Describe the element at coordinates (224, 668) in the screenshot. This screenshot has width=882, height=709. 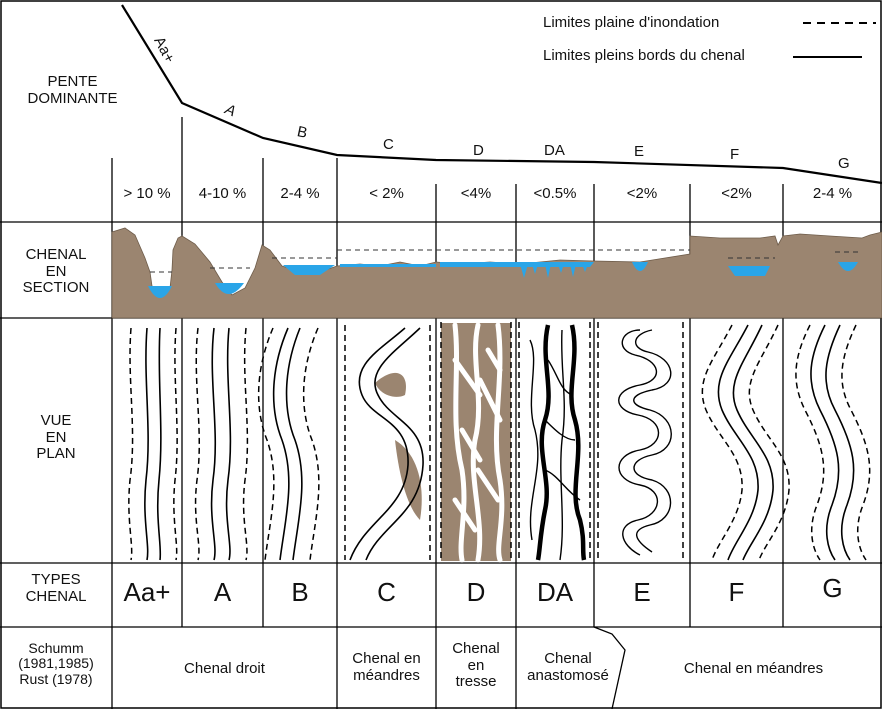
I see `reference-class-straight: Chenal droit` at that location.